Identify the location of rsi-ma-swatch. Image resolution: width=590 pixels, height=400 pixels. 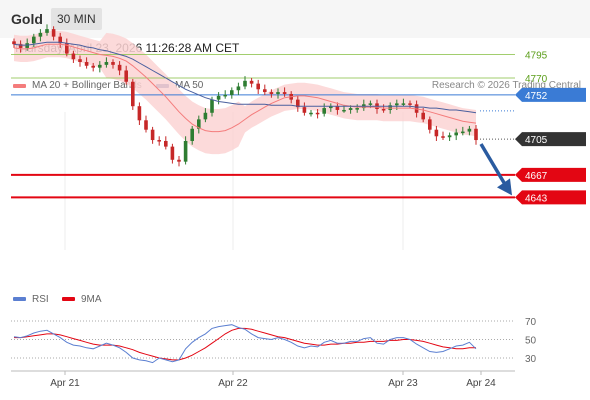
(68, 299).